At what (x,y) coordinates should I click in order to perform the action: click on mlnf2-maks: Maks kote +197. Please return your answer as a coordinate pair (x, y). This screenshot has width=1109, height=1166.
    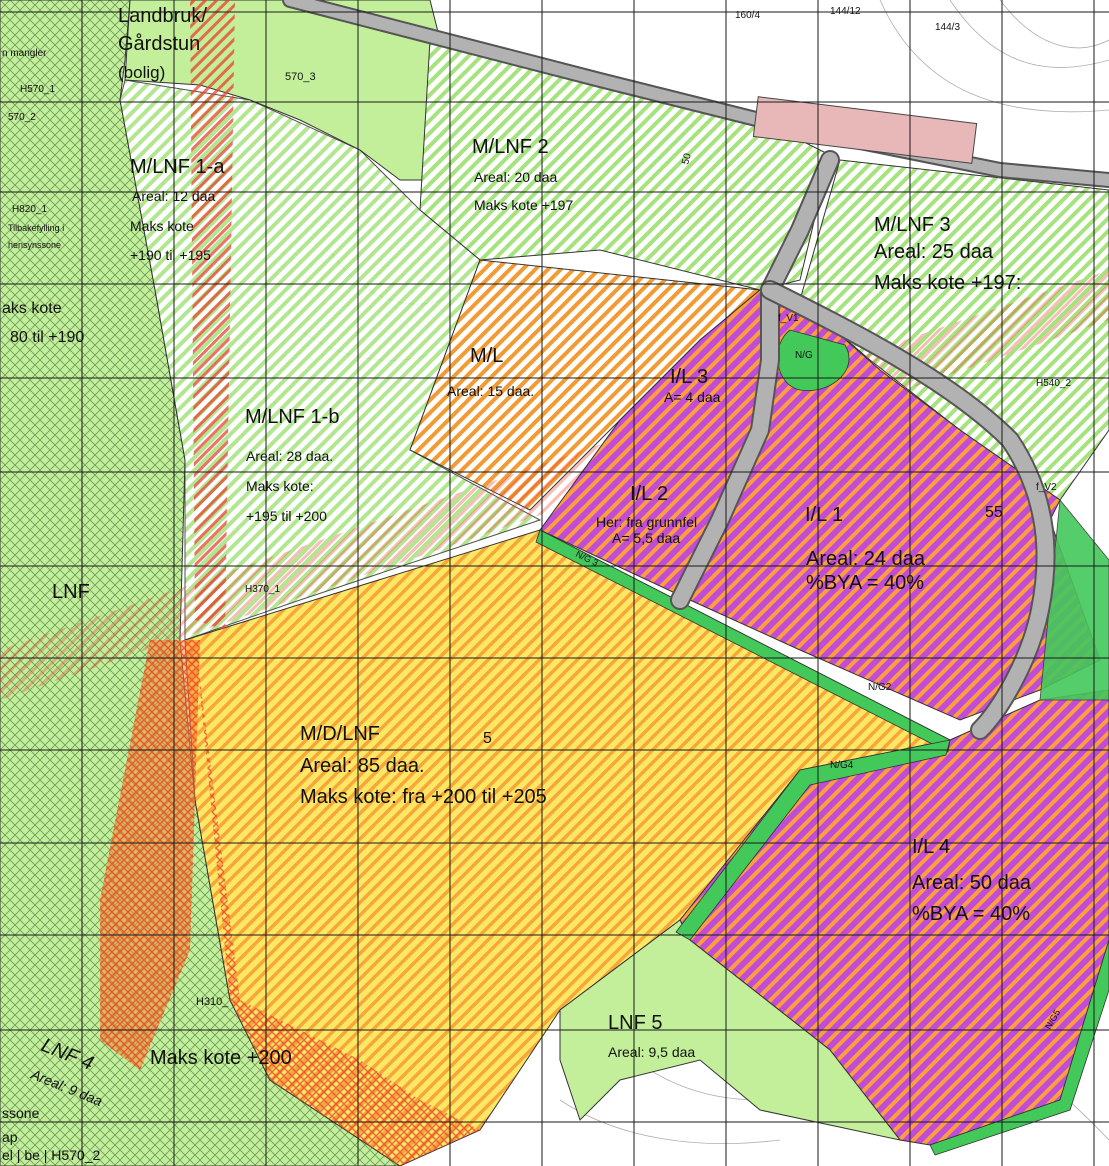
    Looking at the image, I should click on (523, 205).